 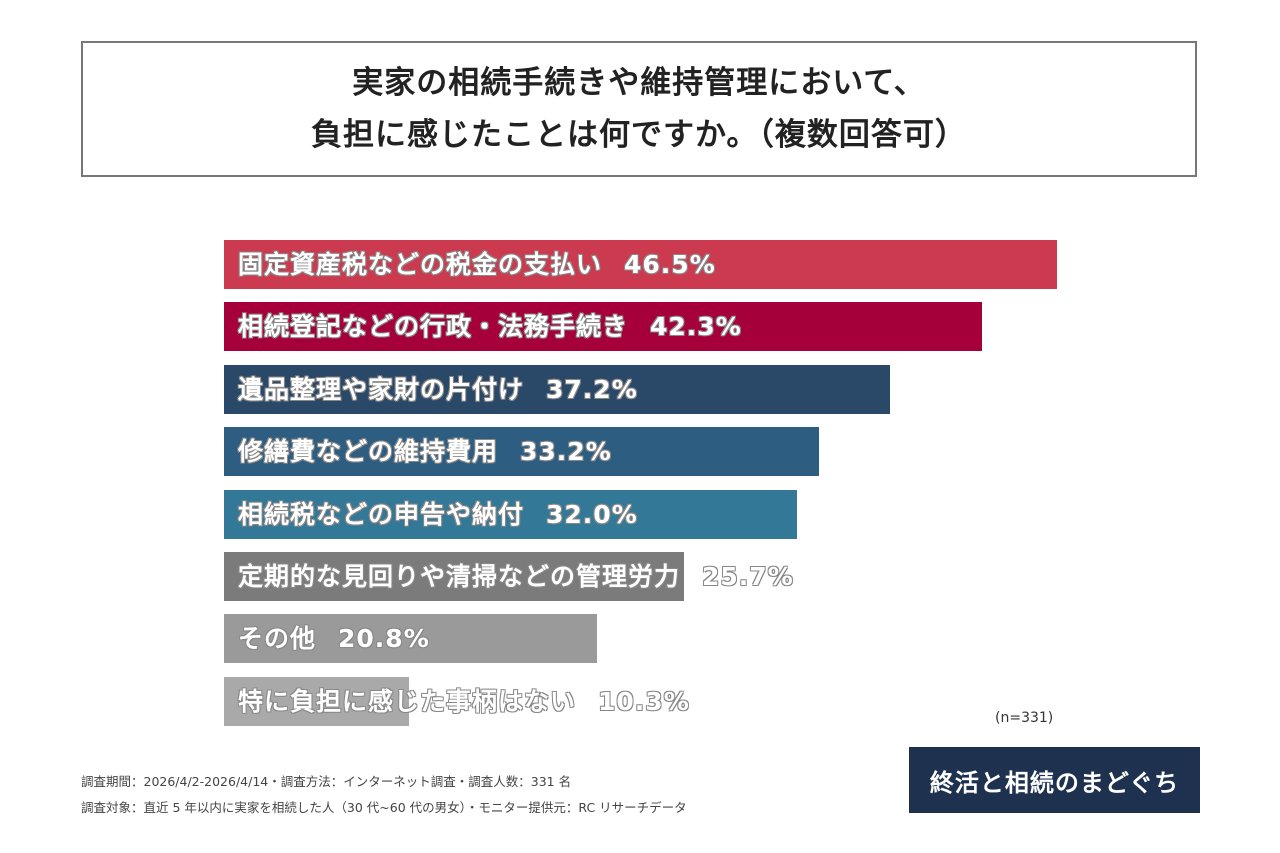 I want to click on category-label: 修繕費などの維持費用, so click(x=368, y=451).